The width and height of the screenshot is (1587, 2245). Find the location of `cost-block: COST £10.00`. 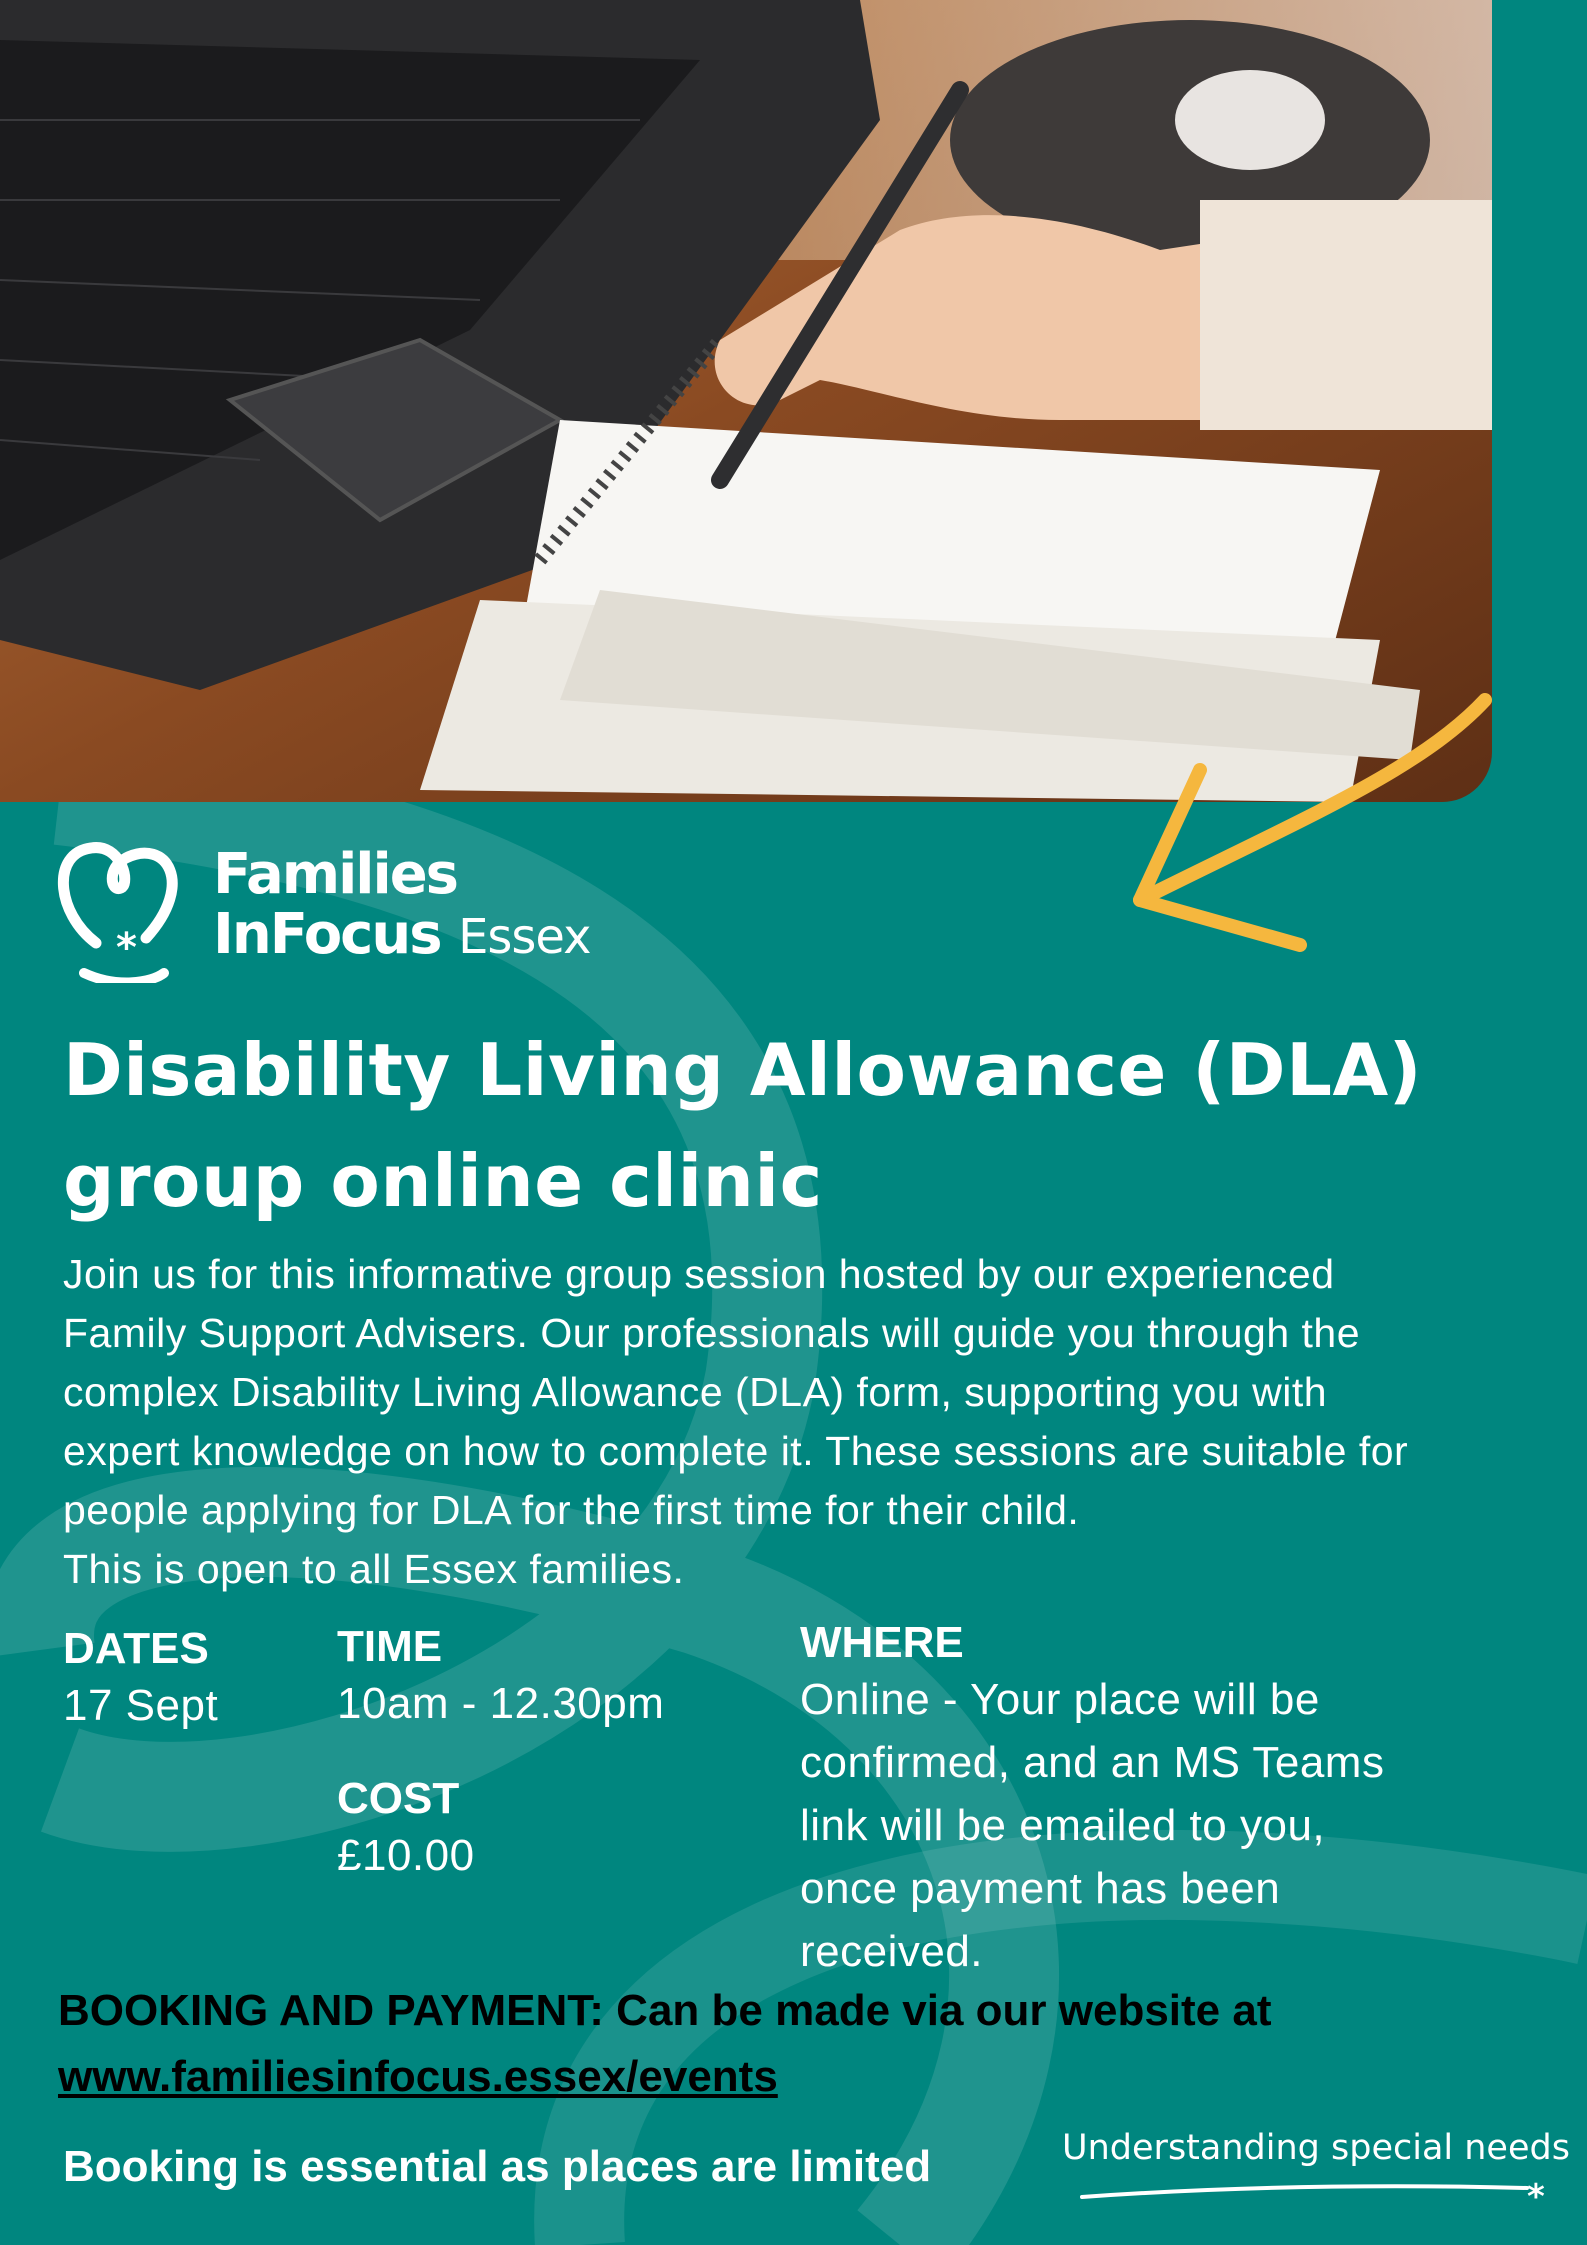

cost-block: COST £10.00 is located at coordinates (406, 1830).